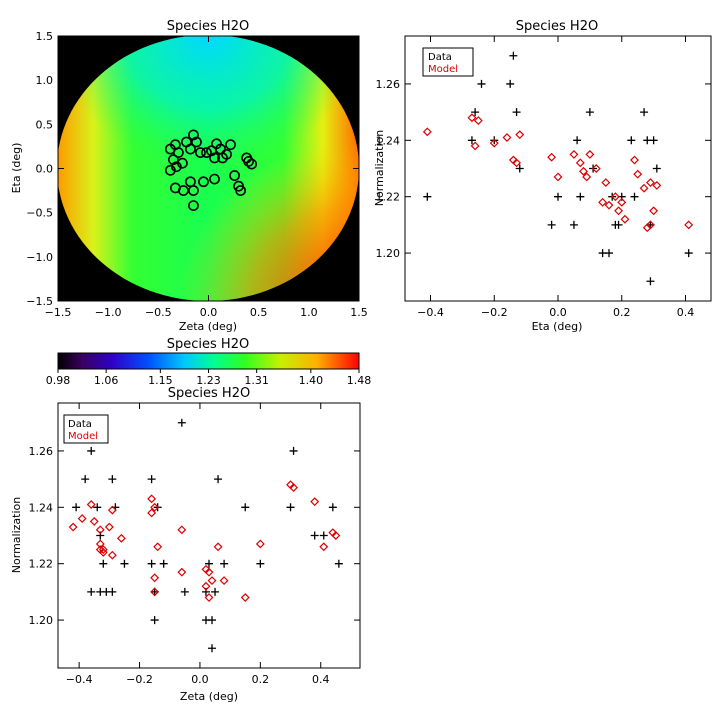 This screenshot has height=720, width=720. I want to click on zeta-y-ticks: 1.20 1.22 1.24 1.26, so click(194, 536).